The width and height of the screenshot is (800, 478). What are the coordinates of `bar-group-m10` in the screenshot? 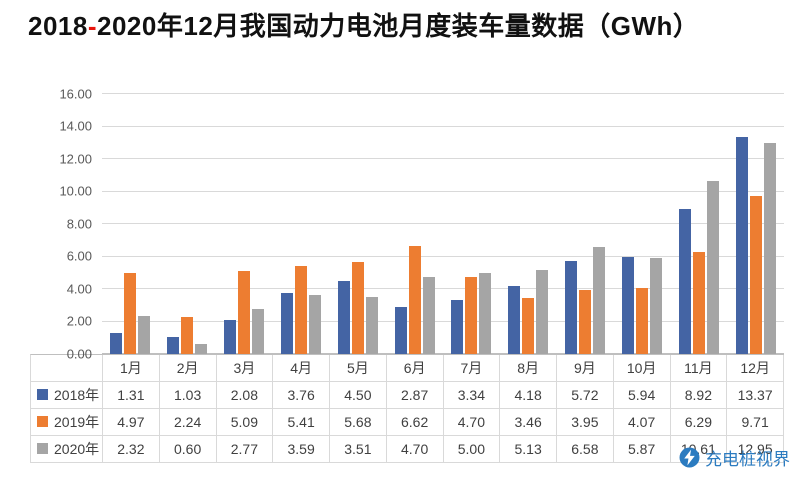 It's located at (641, 224).